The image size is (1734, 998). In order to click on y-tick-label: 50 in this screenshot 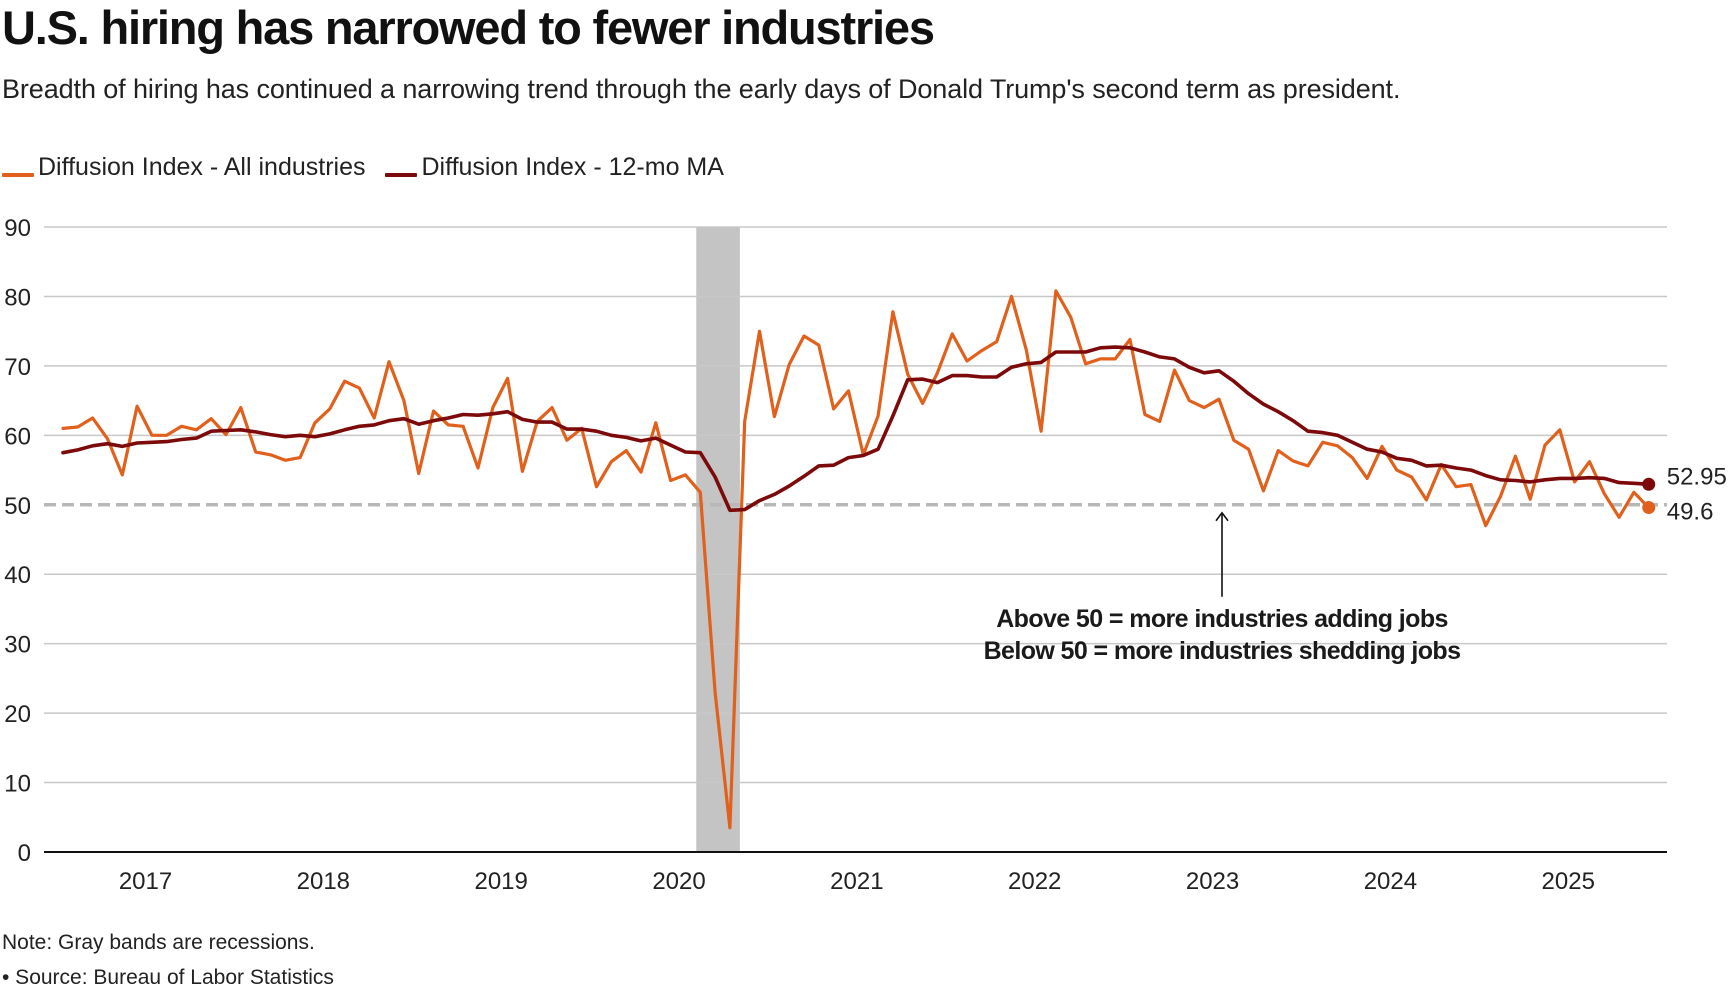, I will do `click(17, 506)`.